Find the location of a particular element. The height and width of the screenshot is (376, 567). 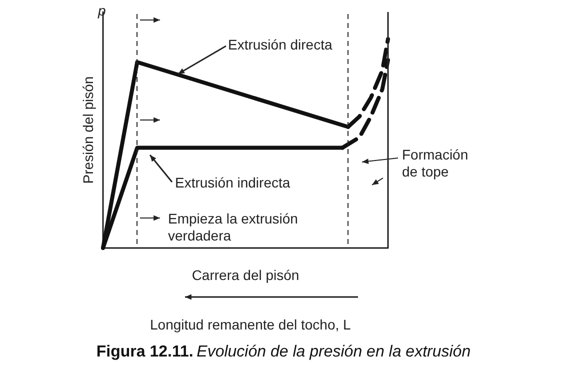

text: Formación de tope is located at coordinates (437, 163).